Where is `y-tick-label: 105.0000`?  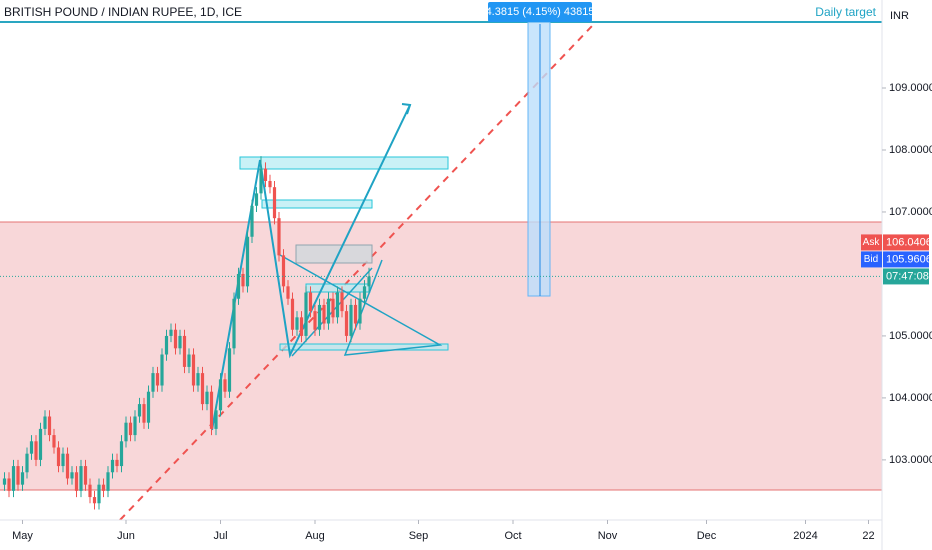 y-tick-label: 105.0000 is located at coordinates (910, 336).